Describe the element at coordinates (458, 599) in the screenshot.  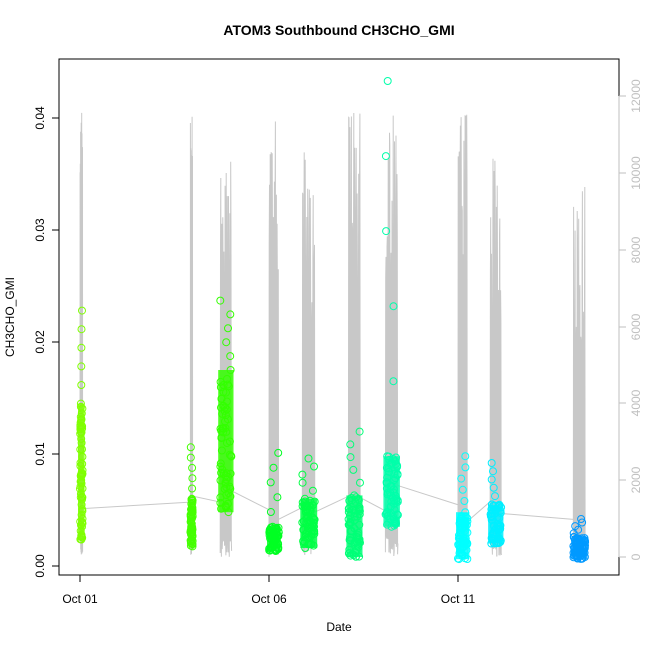
I see `x-tick-label: Oct 11` at that location.